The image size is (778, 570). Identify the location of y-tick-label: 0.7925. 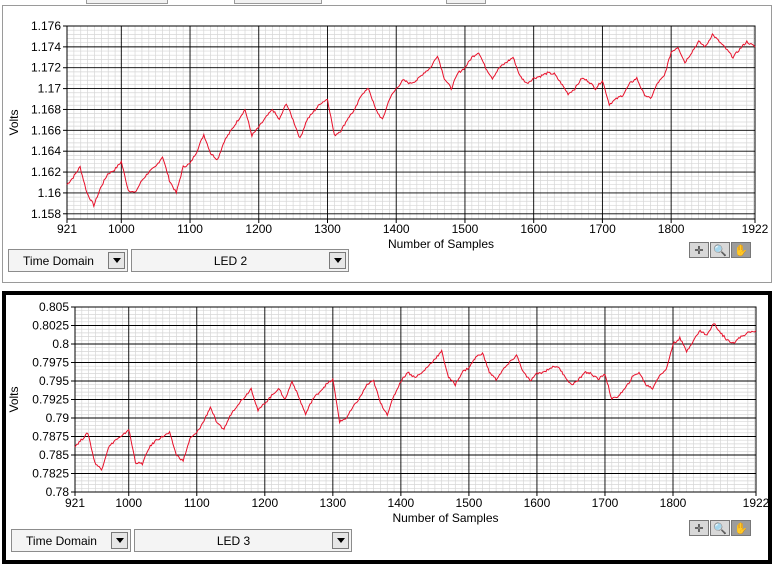
(50, 400).